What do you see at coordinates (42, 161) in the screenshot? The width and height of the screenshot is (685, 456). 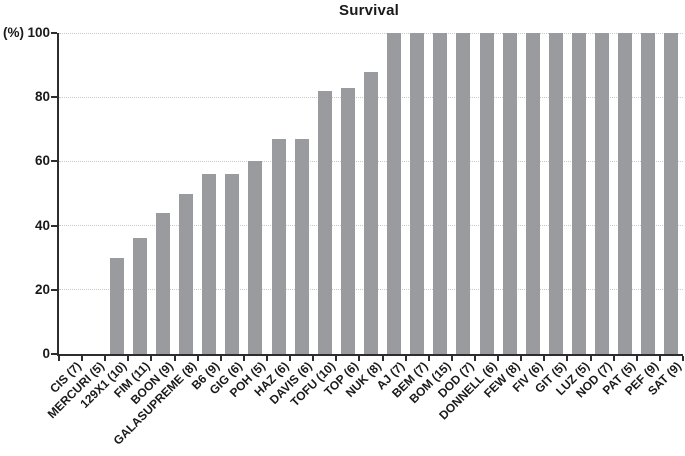 I see `y-tick-label-60: 60` at bounding box center [42, 161].